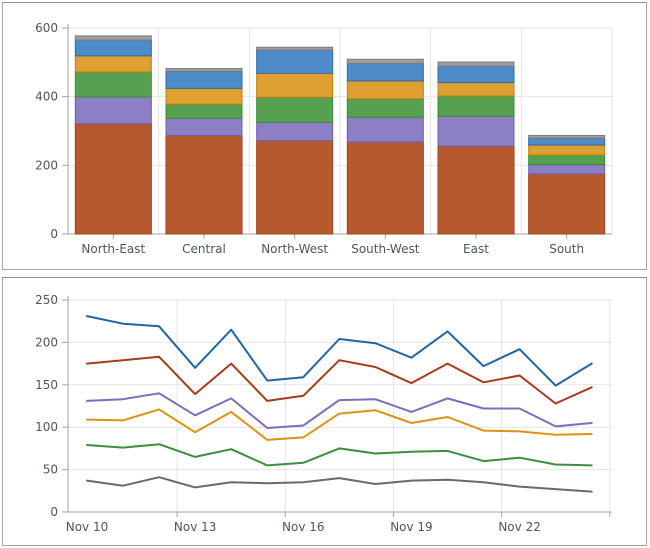 The image size is (650, 548). Describe the element at coordinates (113, 110) in the screenshot. I see `bar-segment-North-East-series-2-purple` at that location.